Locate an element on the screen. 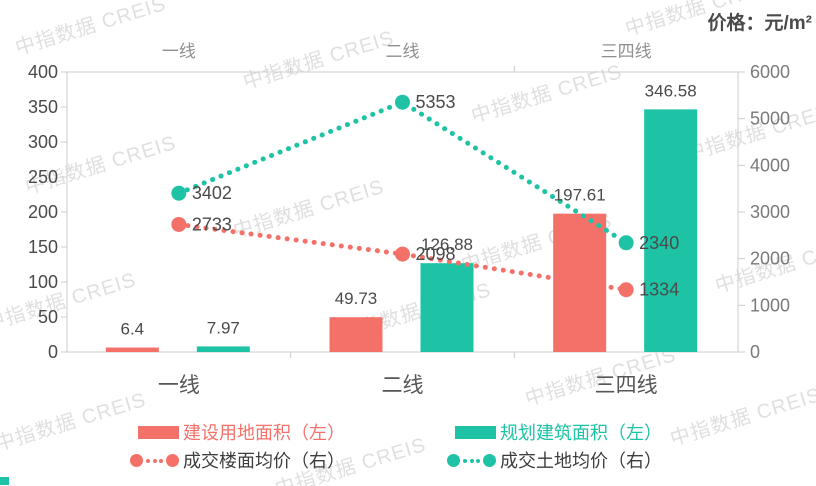 This screenshot has width=816, height=486. bar-value-label: 197.61 is located at coordinates (580, 195).